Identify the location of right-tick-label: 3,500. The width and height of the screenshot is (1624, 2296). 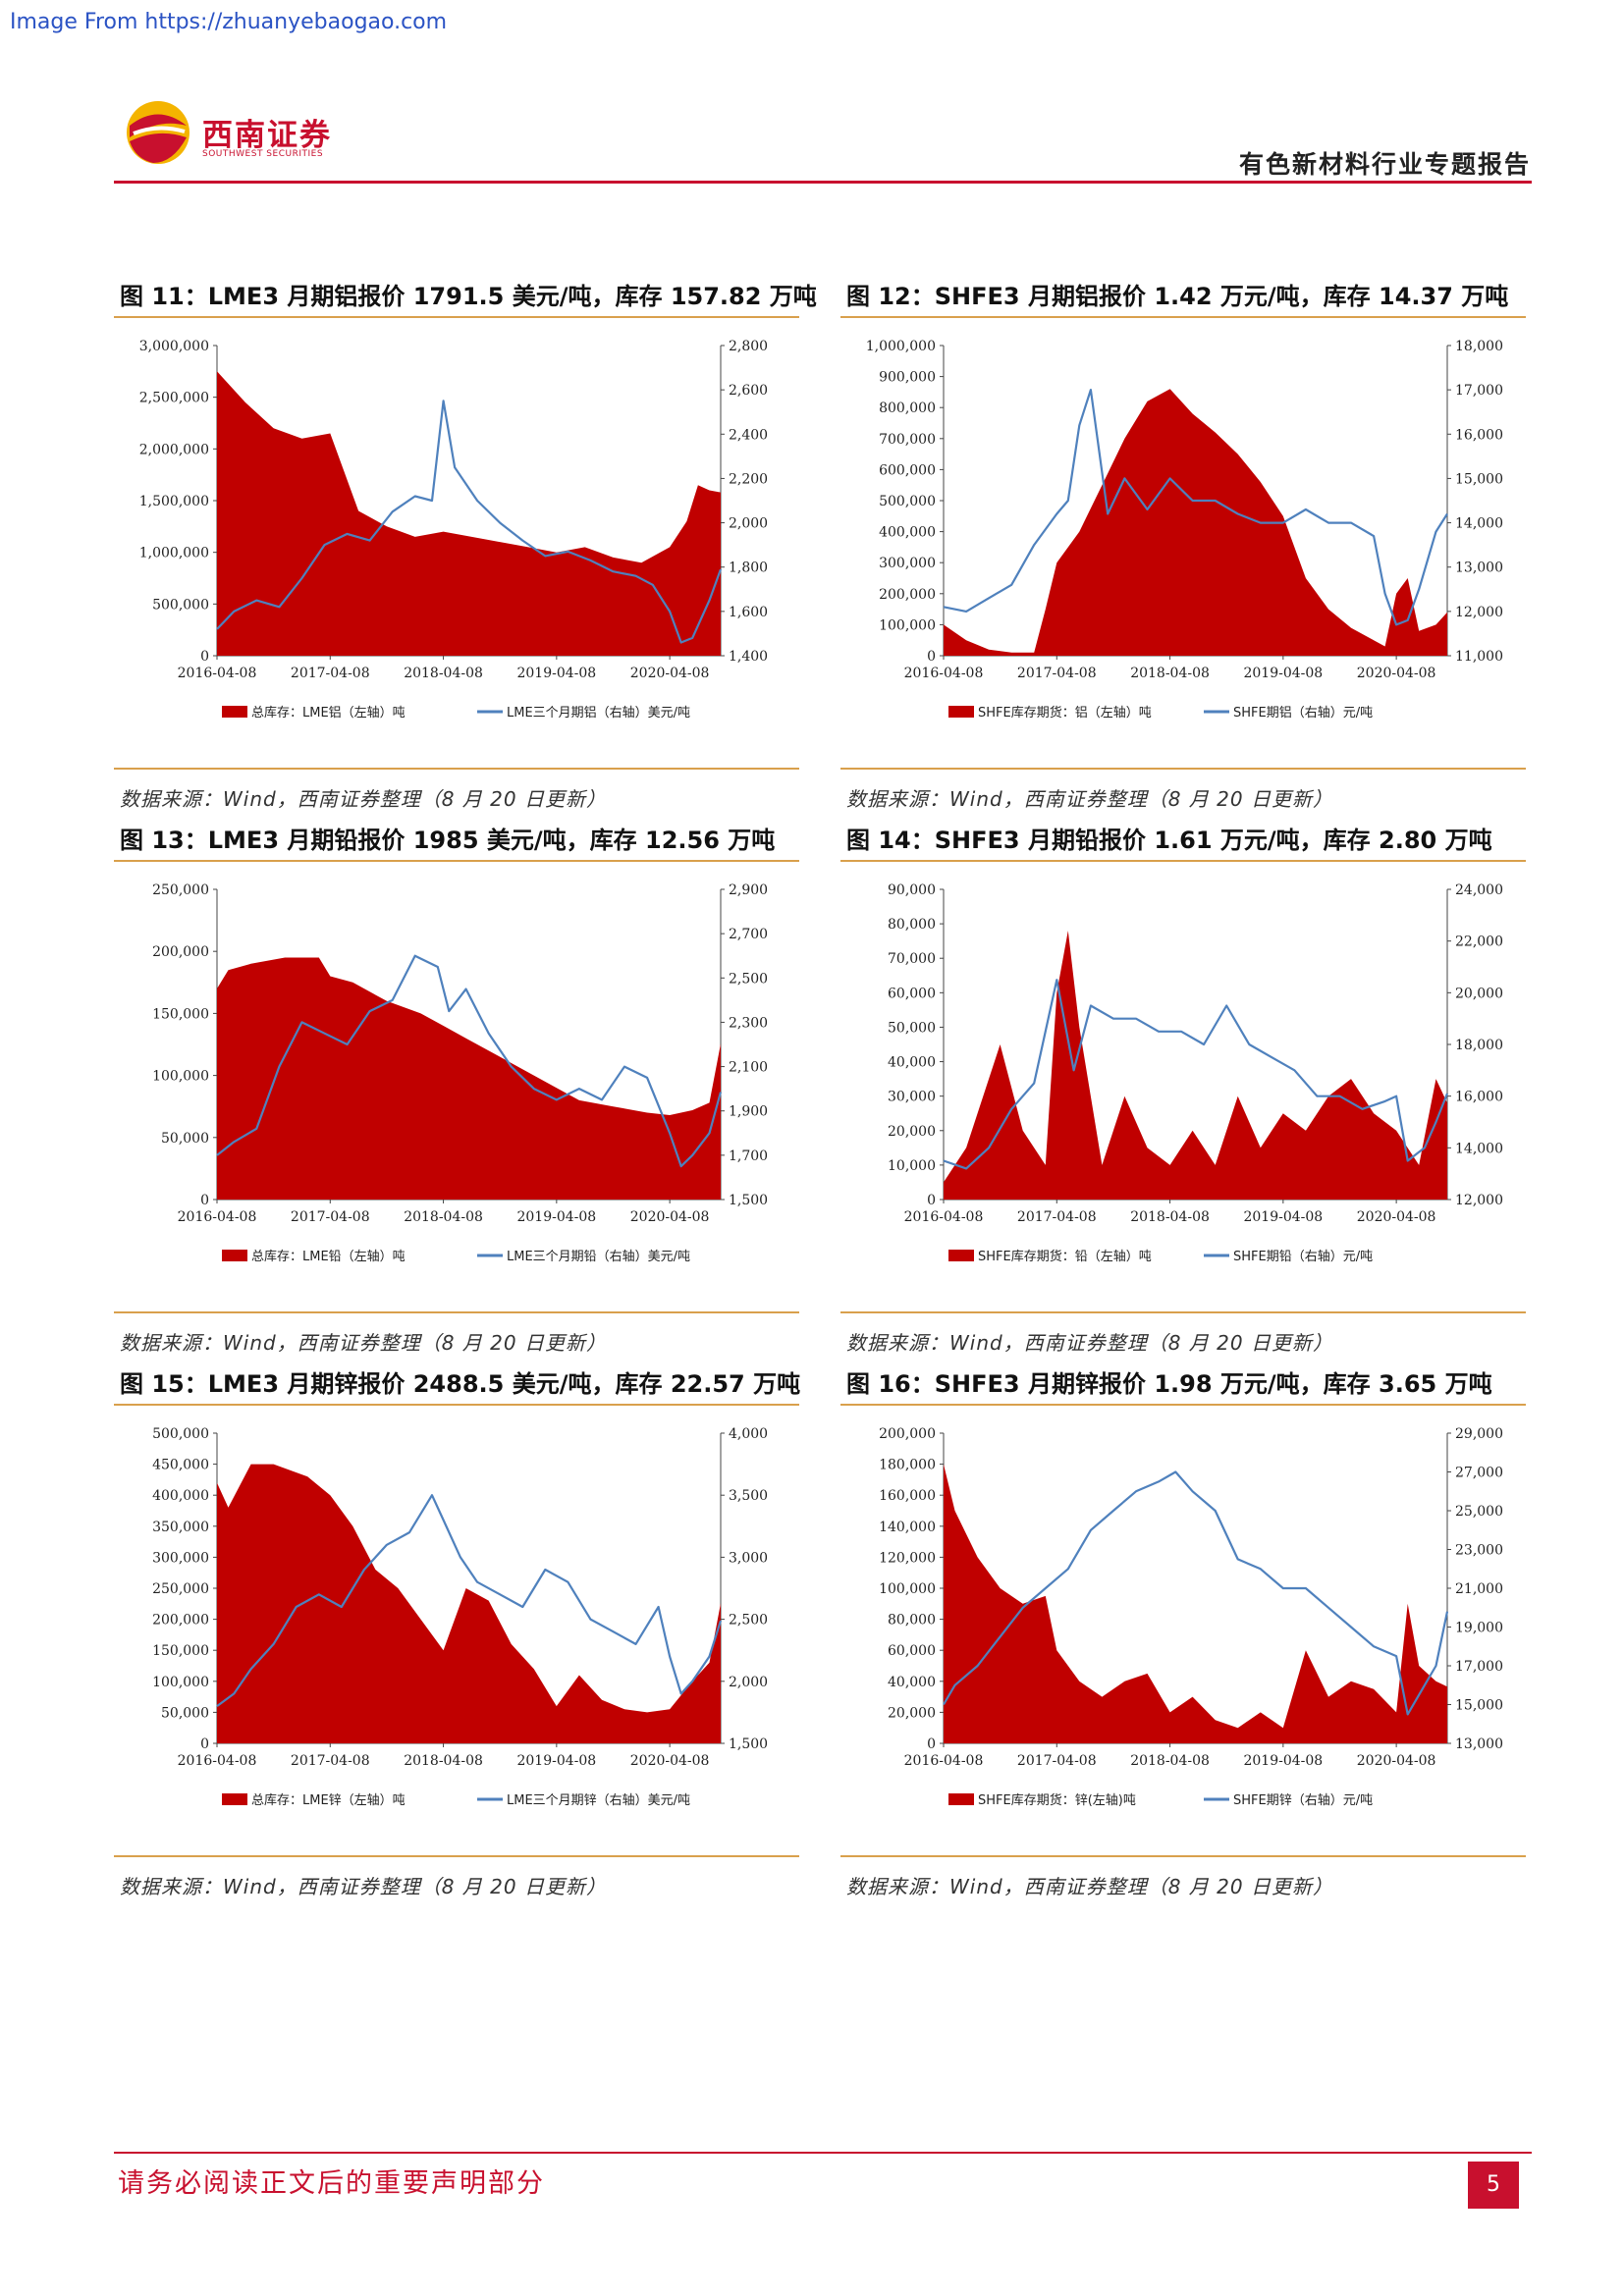
(748, 1496).